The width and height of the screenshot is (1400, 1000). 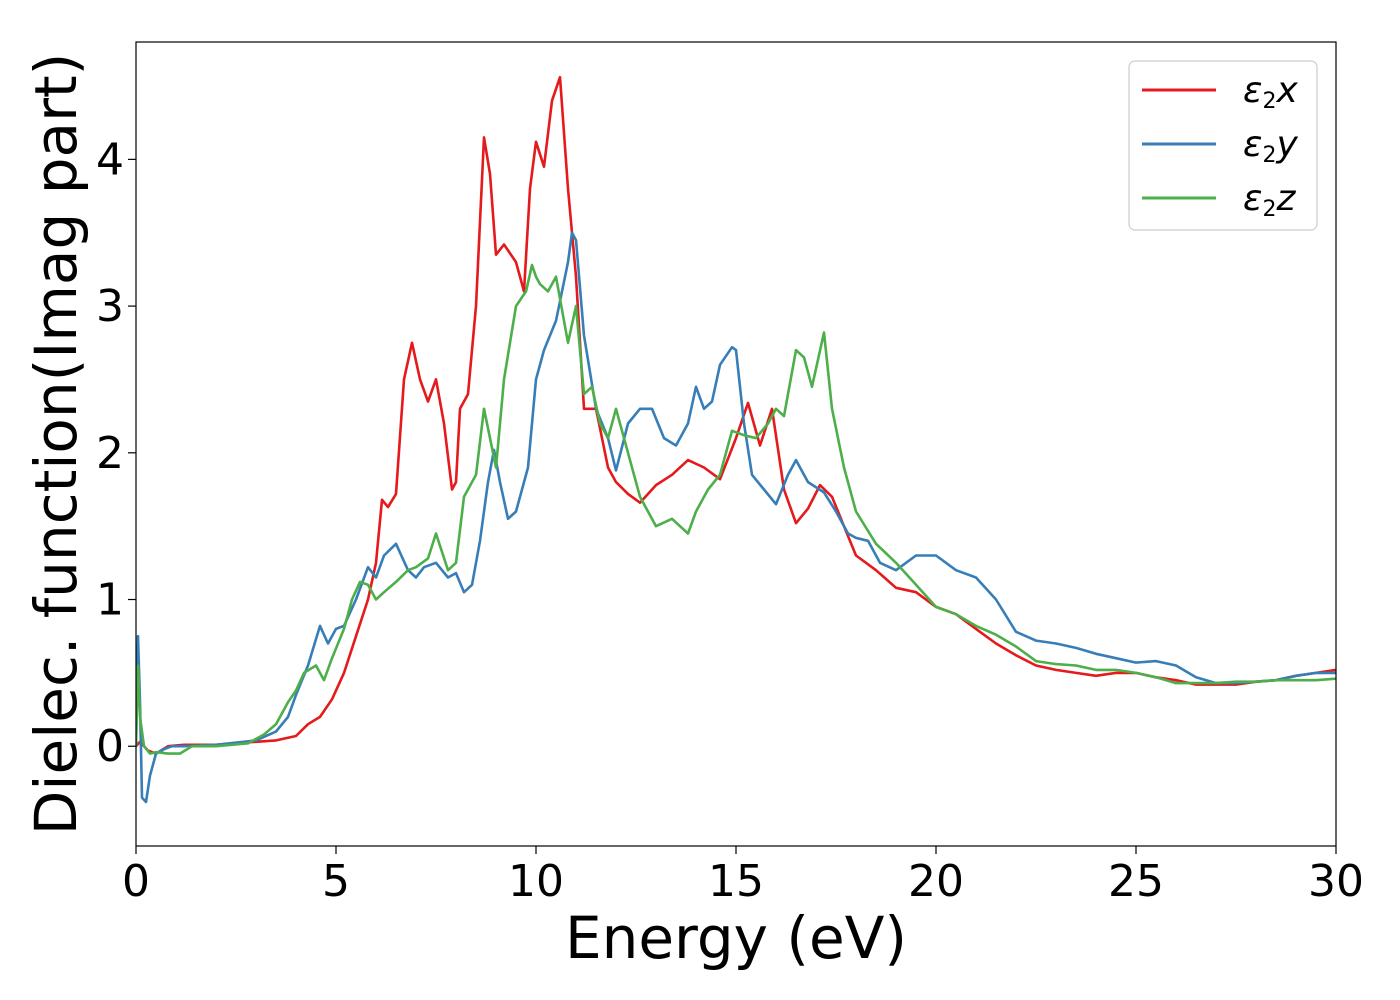 What do you see at coordinates (536, 881) in the screenshot?
I see `x-tick-label: 10` at bounding box center [536, 881].